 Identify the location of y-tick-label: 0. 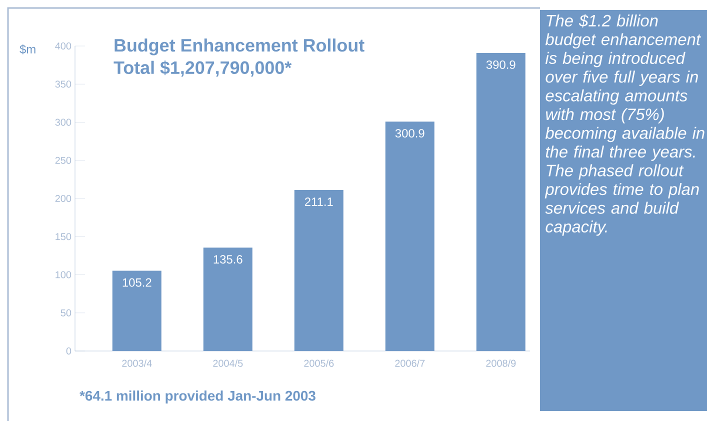
(69, 351).